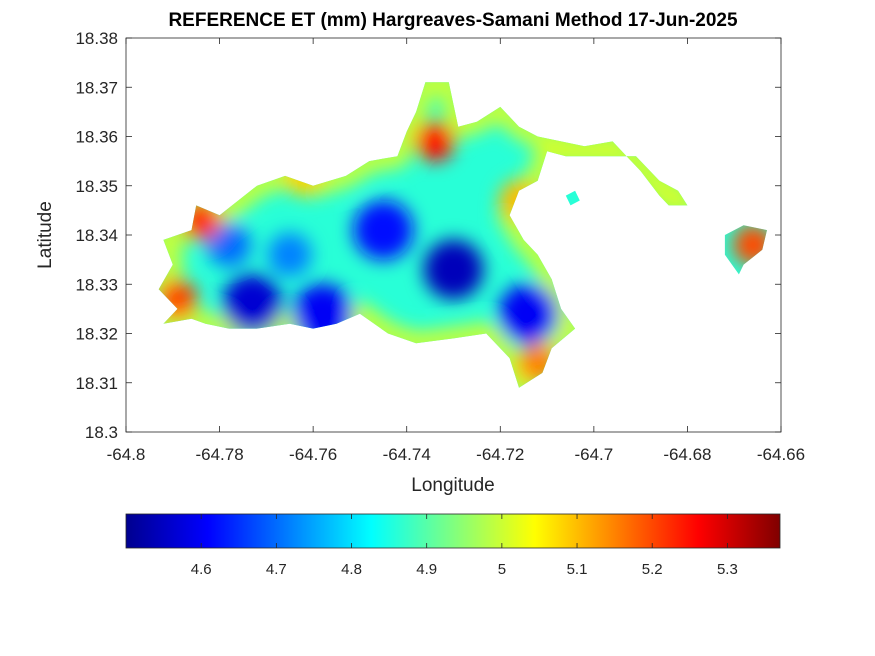 This screenshot has width=875, height=656. What do you see at coordinates (313, 454) in the screenshot?
I see `x-tick-label: -64.76` at bounding box center [313, 454].